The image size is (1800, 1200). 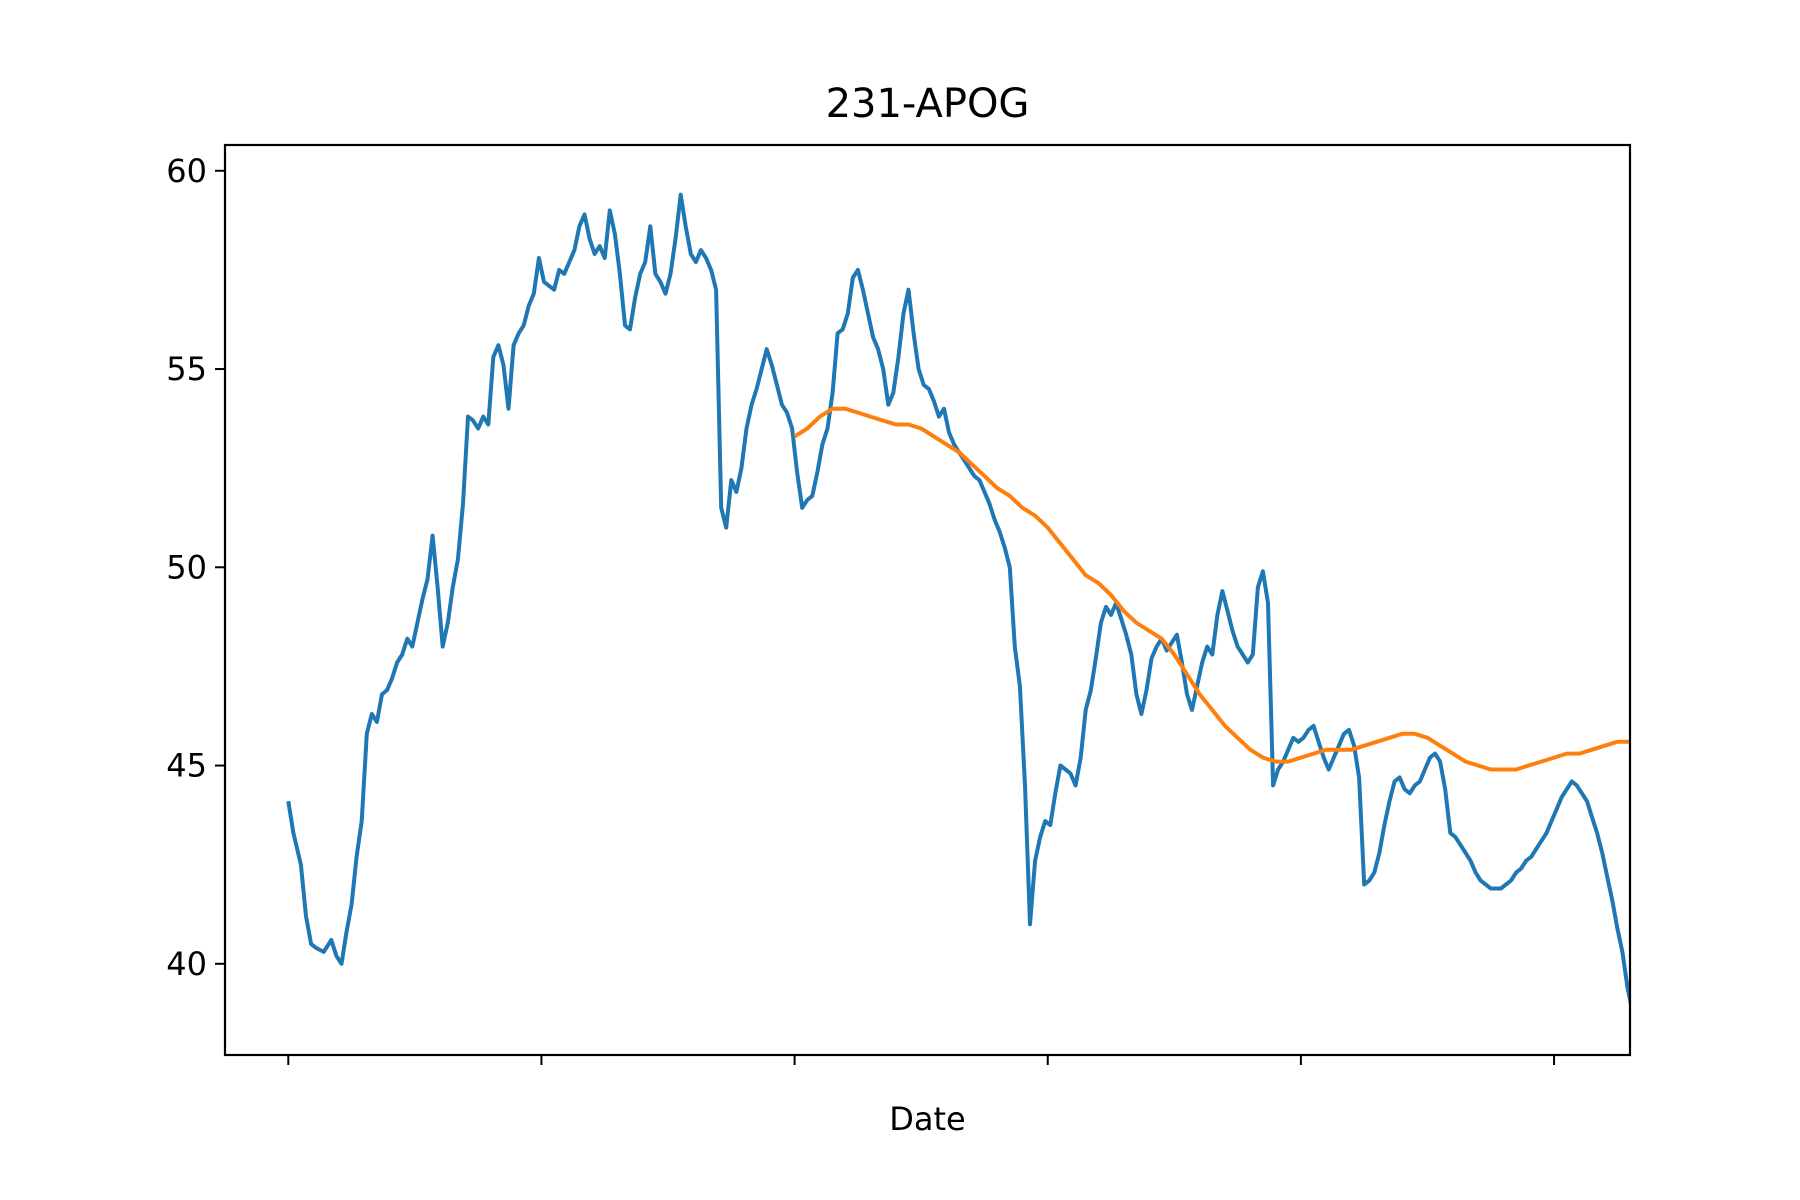 What do you see at coordinates (186, 171) in the screenshot?
I see `y-tick-label: 60` at bounding box center [186, 171].